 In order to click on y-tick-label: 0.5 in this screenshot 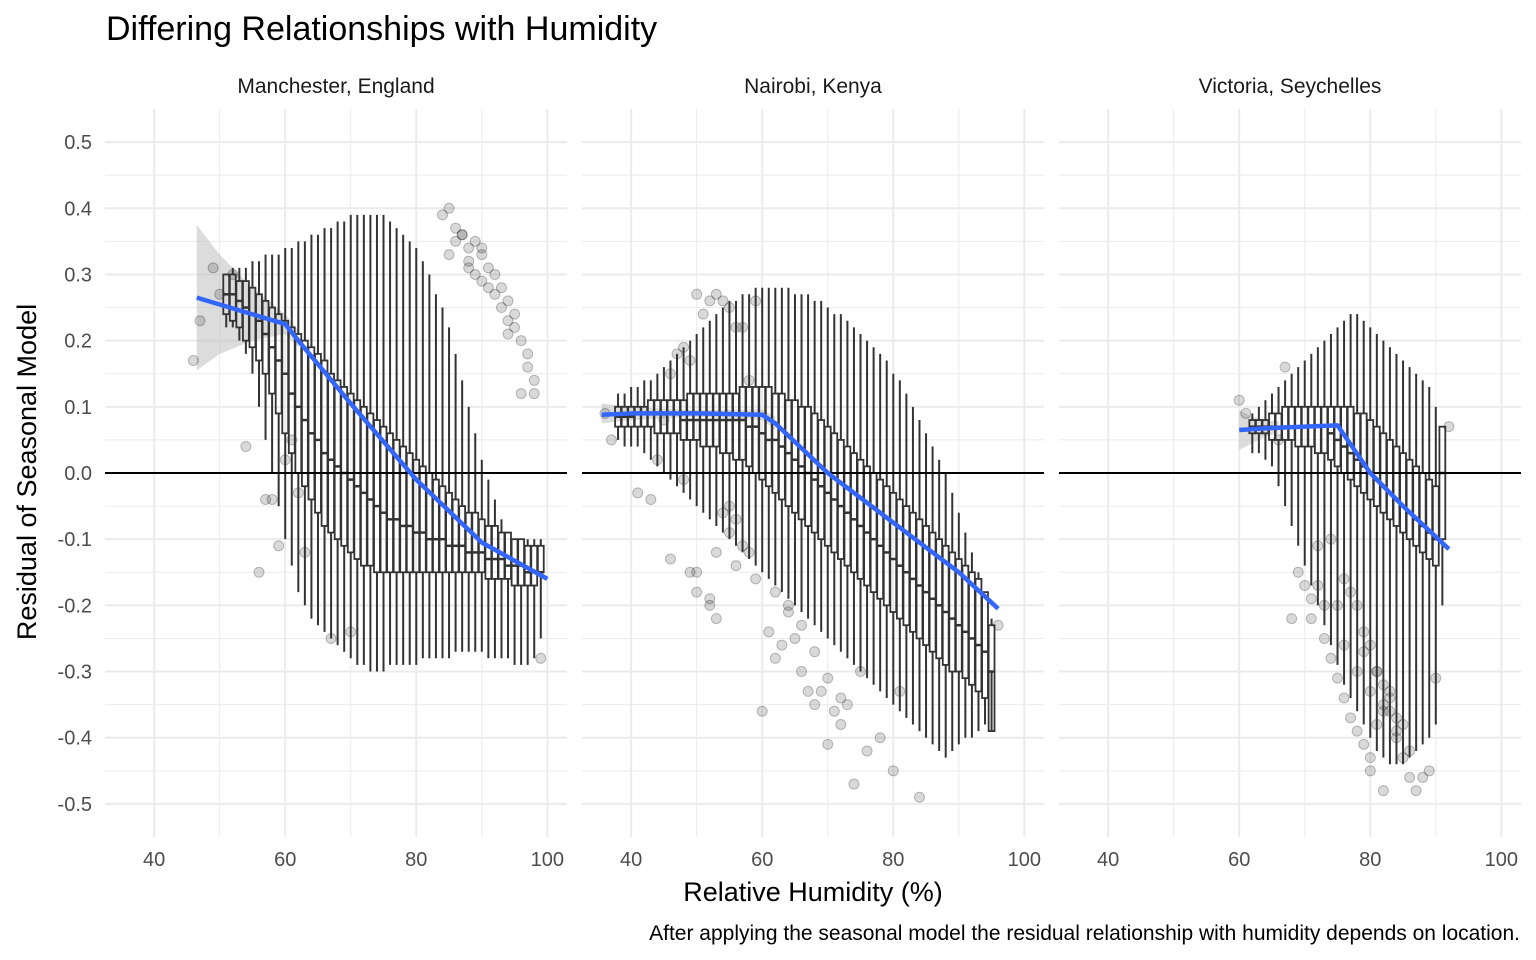, I will do `click(78, 143)`.